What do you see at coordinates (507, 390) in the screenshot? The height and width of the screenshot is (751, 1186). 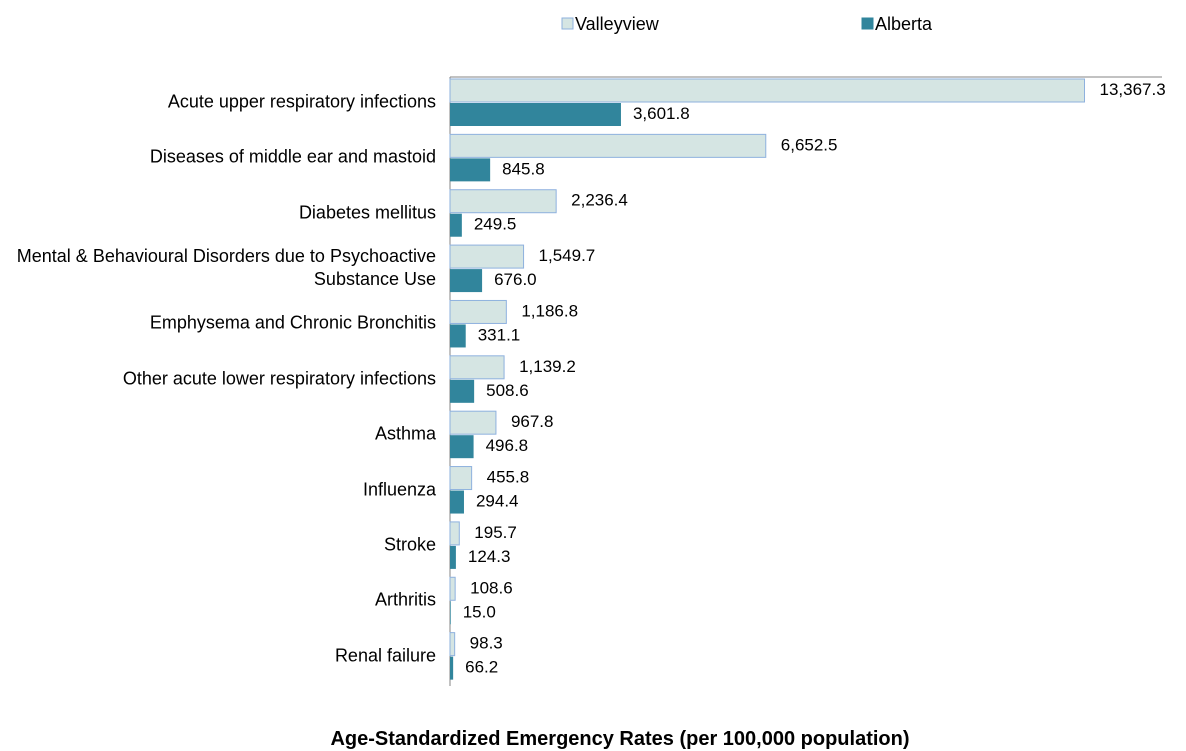 I see `value-label: 508.6` at bounding box center [507, 390].